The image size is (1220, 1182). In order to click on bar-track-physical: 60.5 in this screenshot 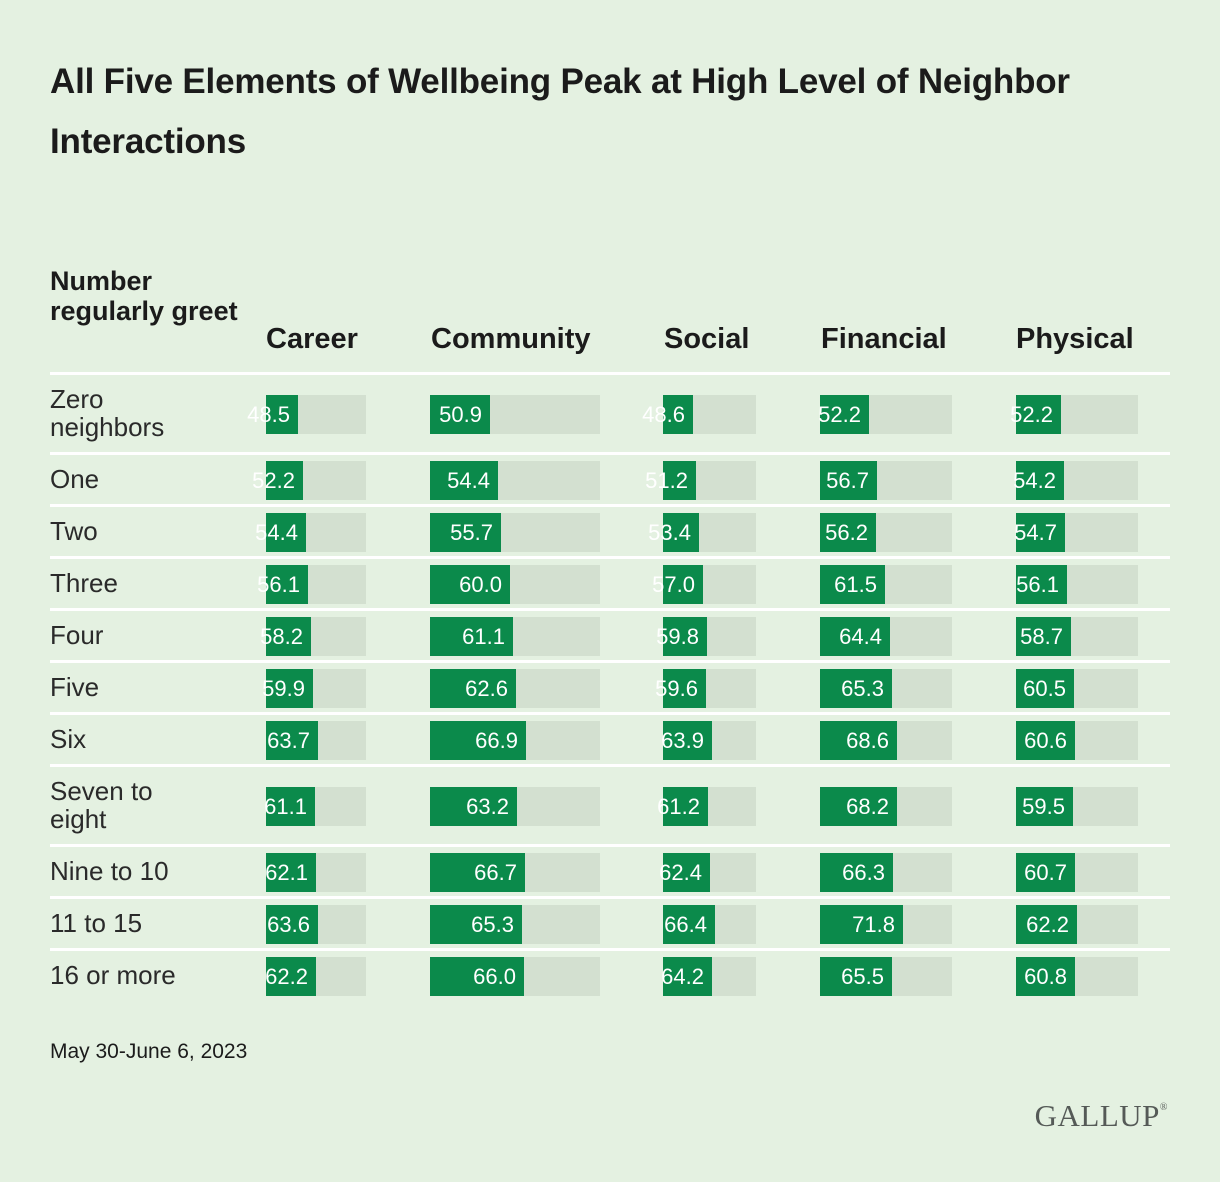, I will do `click(1077, 688)`.